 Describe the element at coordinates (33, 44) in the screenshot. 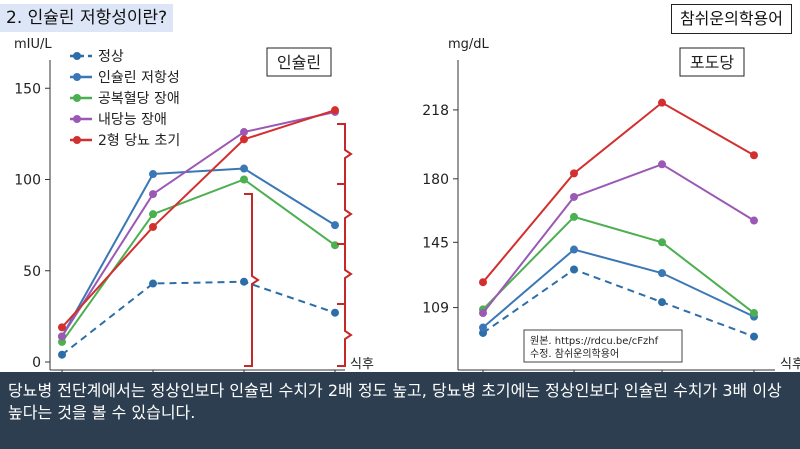

I see `y-axis-label: mIU/L` at that location.